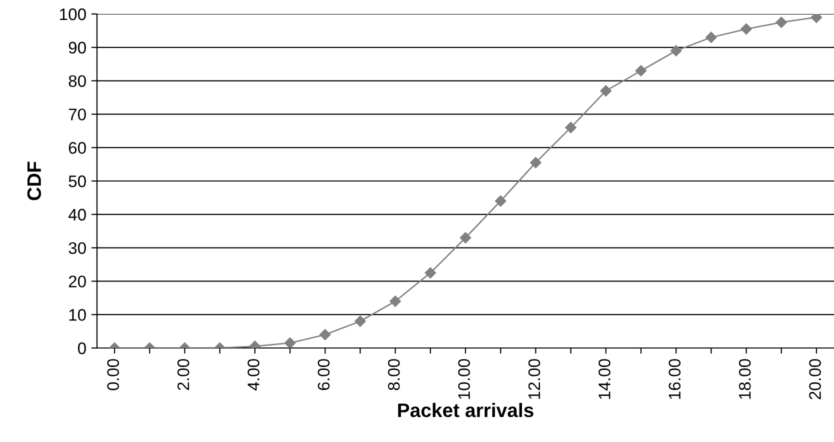  I want to click on y-tick-label: 90, so click(77, 48).